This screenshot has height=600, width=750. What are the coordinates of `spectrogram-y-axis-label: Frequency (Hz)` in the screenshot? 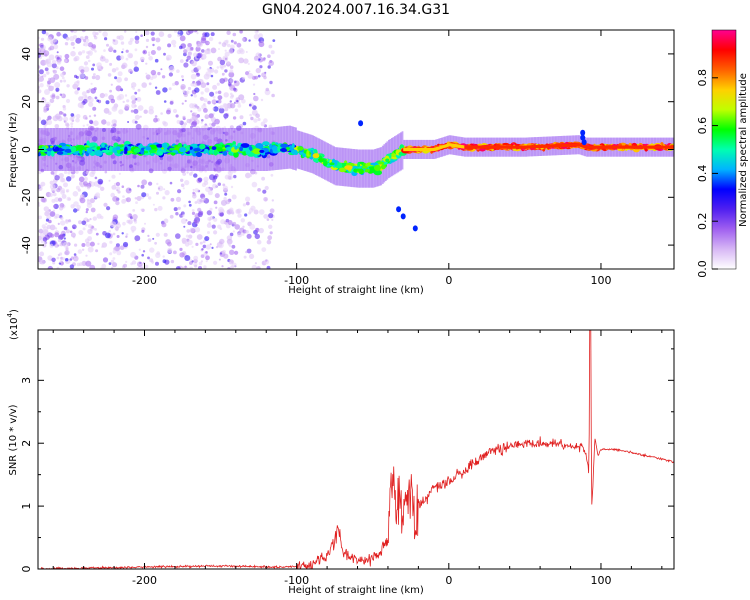 It's located at (13, 150).